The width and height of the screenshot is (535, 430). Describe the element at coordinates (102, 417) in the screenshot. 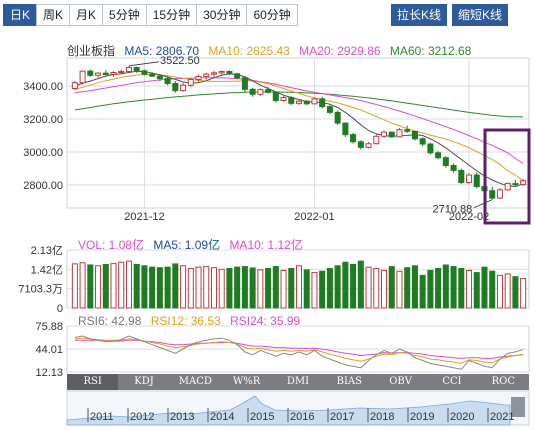

I see `timeline-year-label: 2011` at that location.